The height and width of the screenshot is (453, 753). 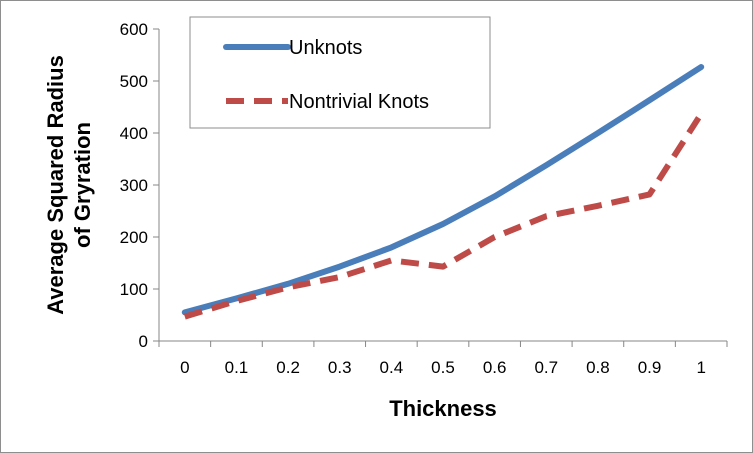 What do you see at coordinates (55, 185) in the screenshot?
I see `y-axis-title-line-1: Average Squared Radius` at bounding box center [55, 185].